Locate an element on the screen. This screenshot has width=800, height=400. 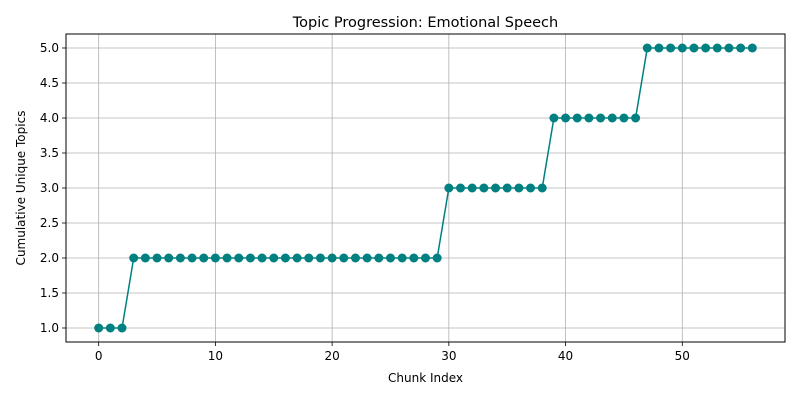
y-tick-label: 2.5 is located at coordinates (49, 223).